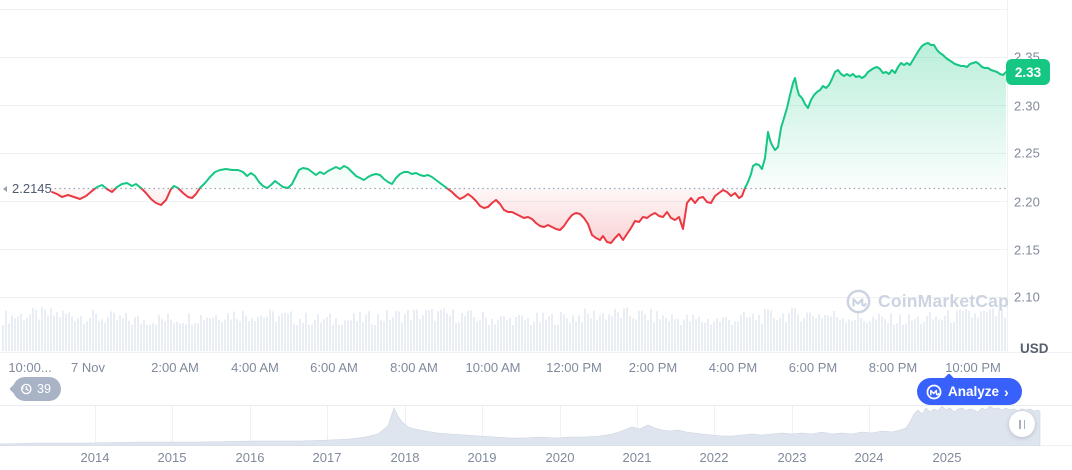 The image size is (1072, 470). I want to click on x-axis-tick-label: 2:00 AM, so click(175, 367).